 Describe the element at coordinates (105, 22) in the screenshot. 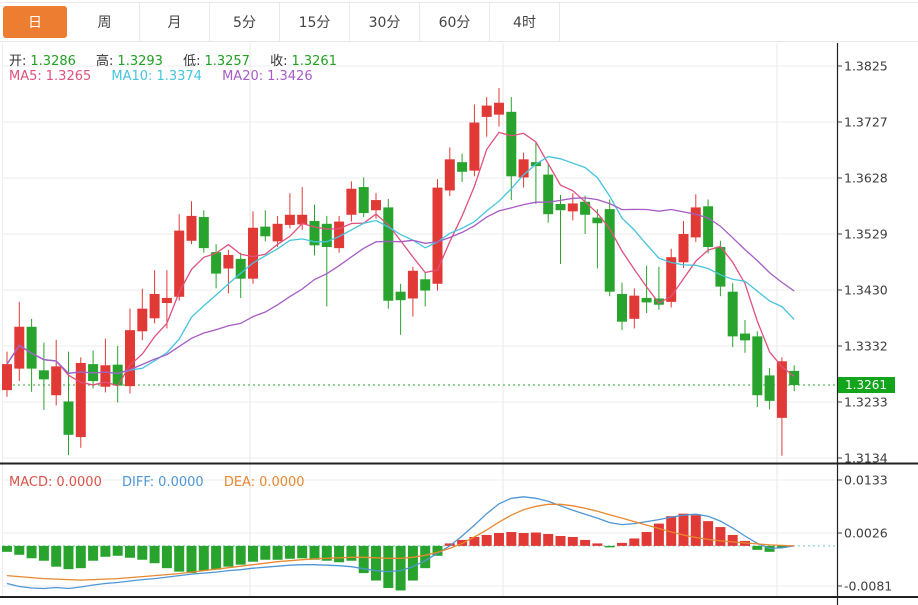

I see `tab-week: 周` at that location.